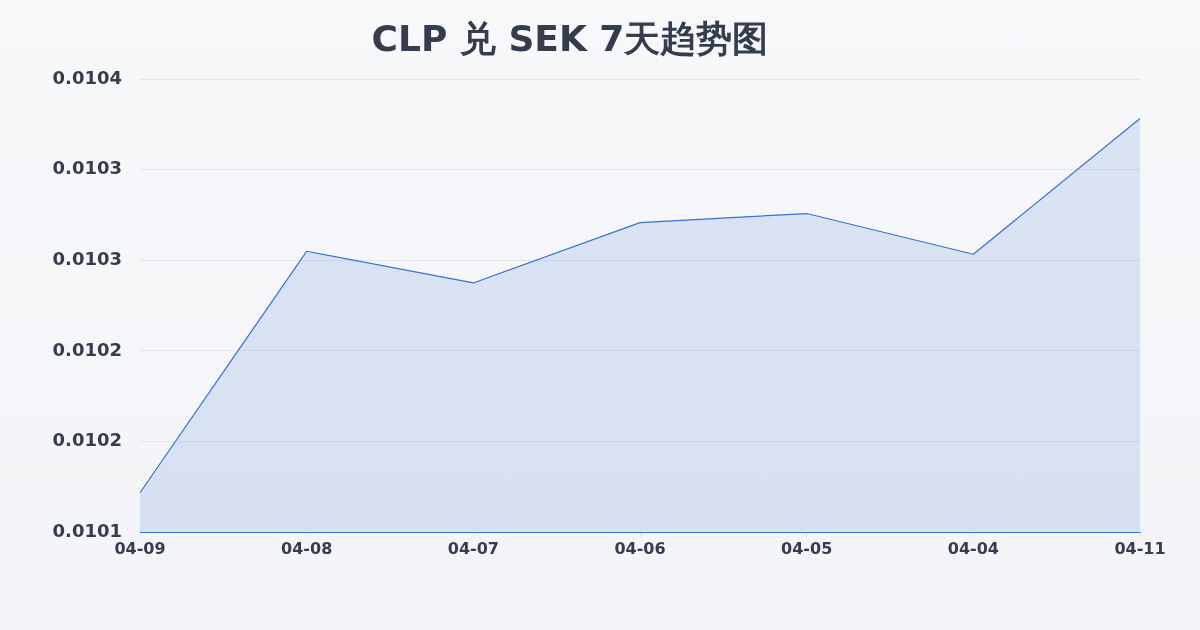 This screenshot has width=1200, height=630. What do you see at coordinates (973, 548) in the screenshot?
I see `x-tick-label: 04-04` at bounding box center [973, 548].